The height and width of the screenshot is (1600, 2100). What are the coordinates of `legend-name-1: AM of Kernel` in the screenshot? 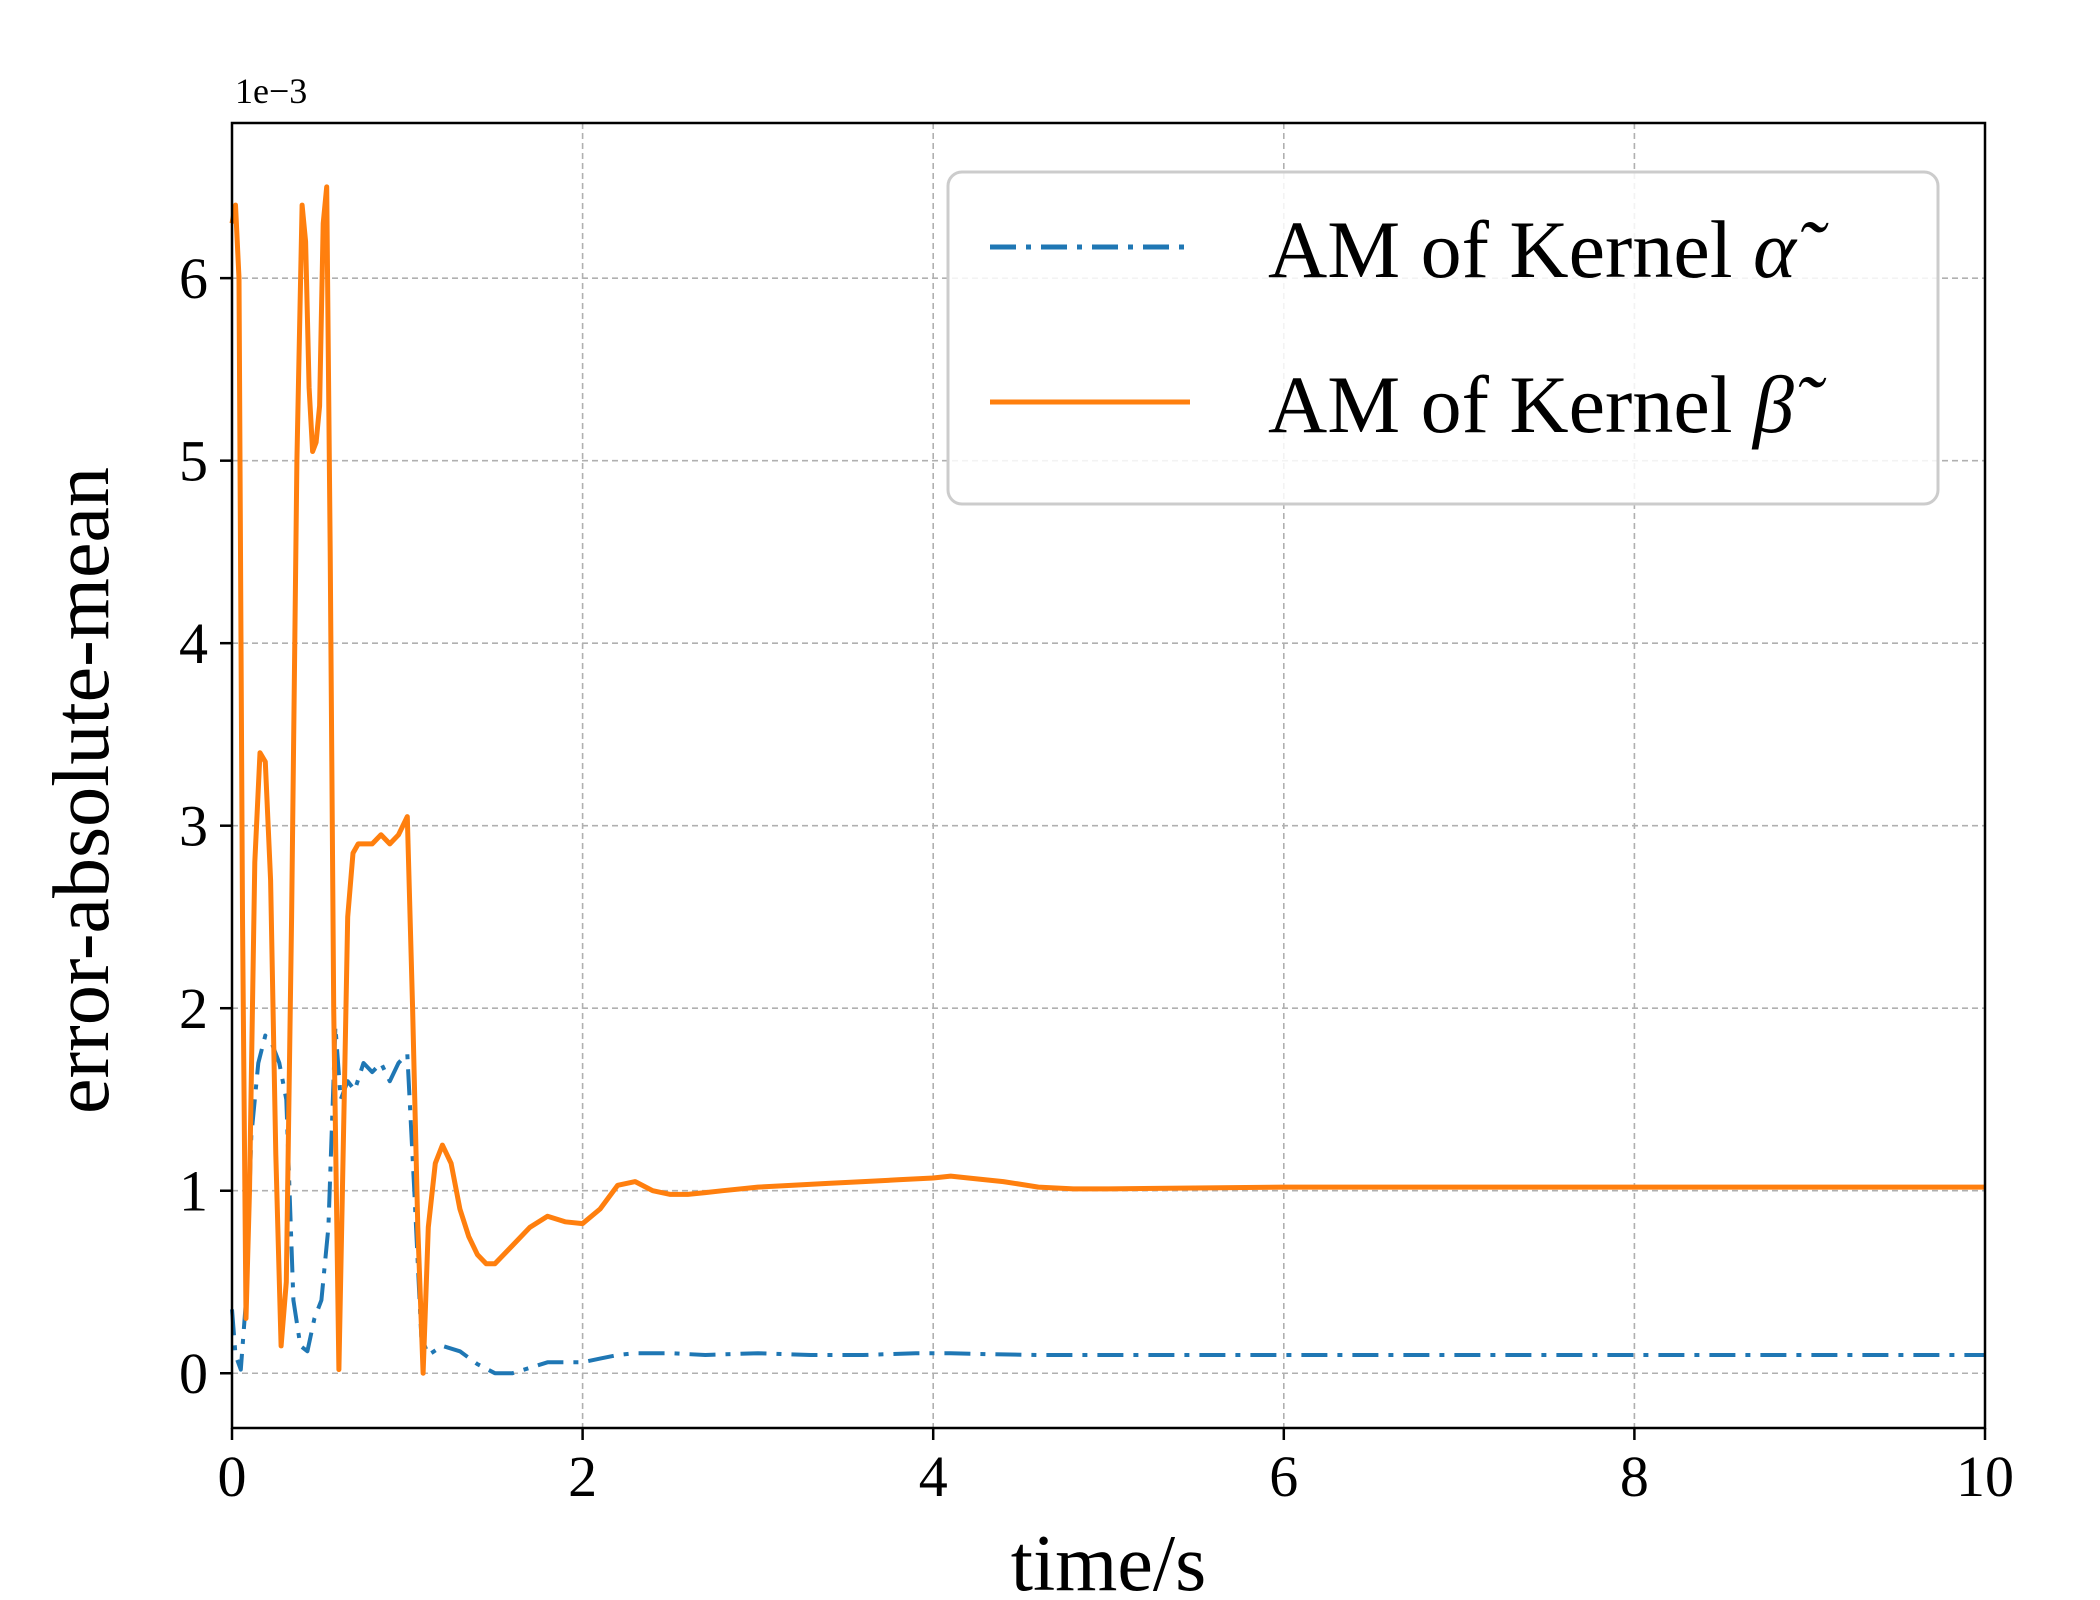 It's located at (1510, 404).